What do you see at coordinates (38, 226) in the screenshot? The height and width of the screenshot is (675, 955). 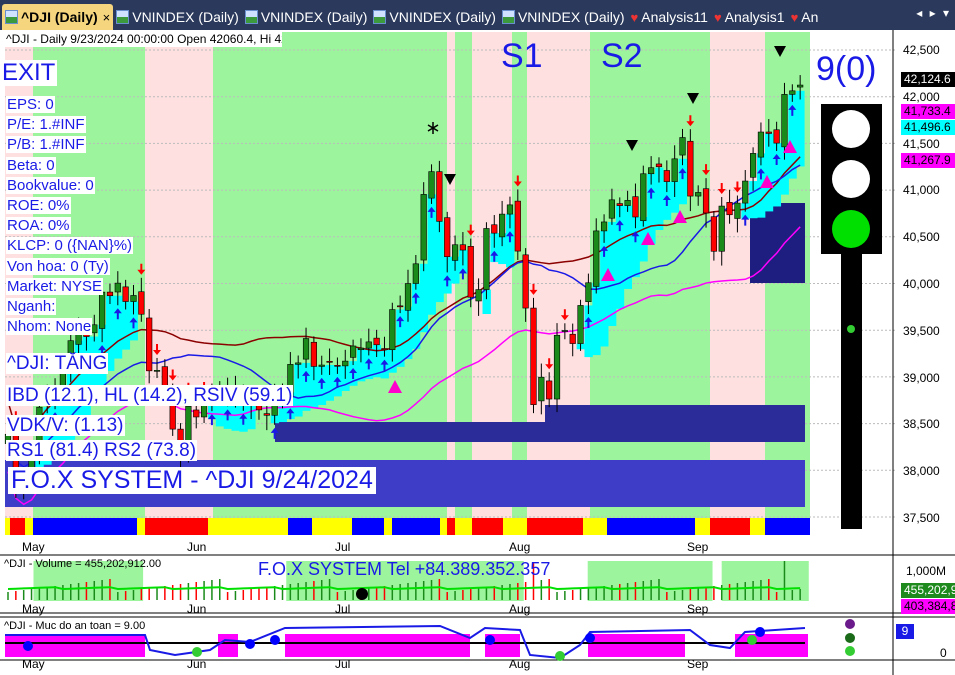 I see `fundamental-info-line: ROA: 0%` at bounding box center [38, 226].